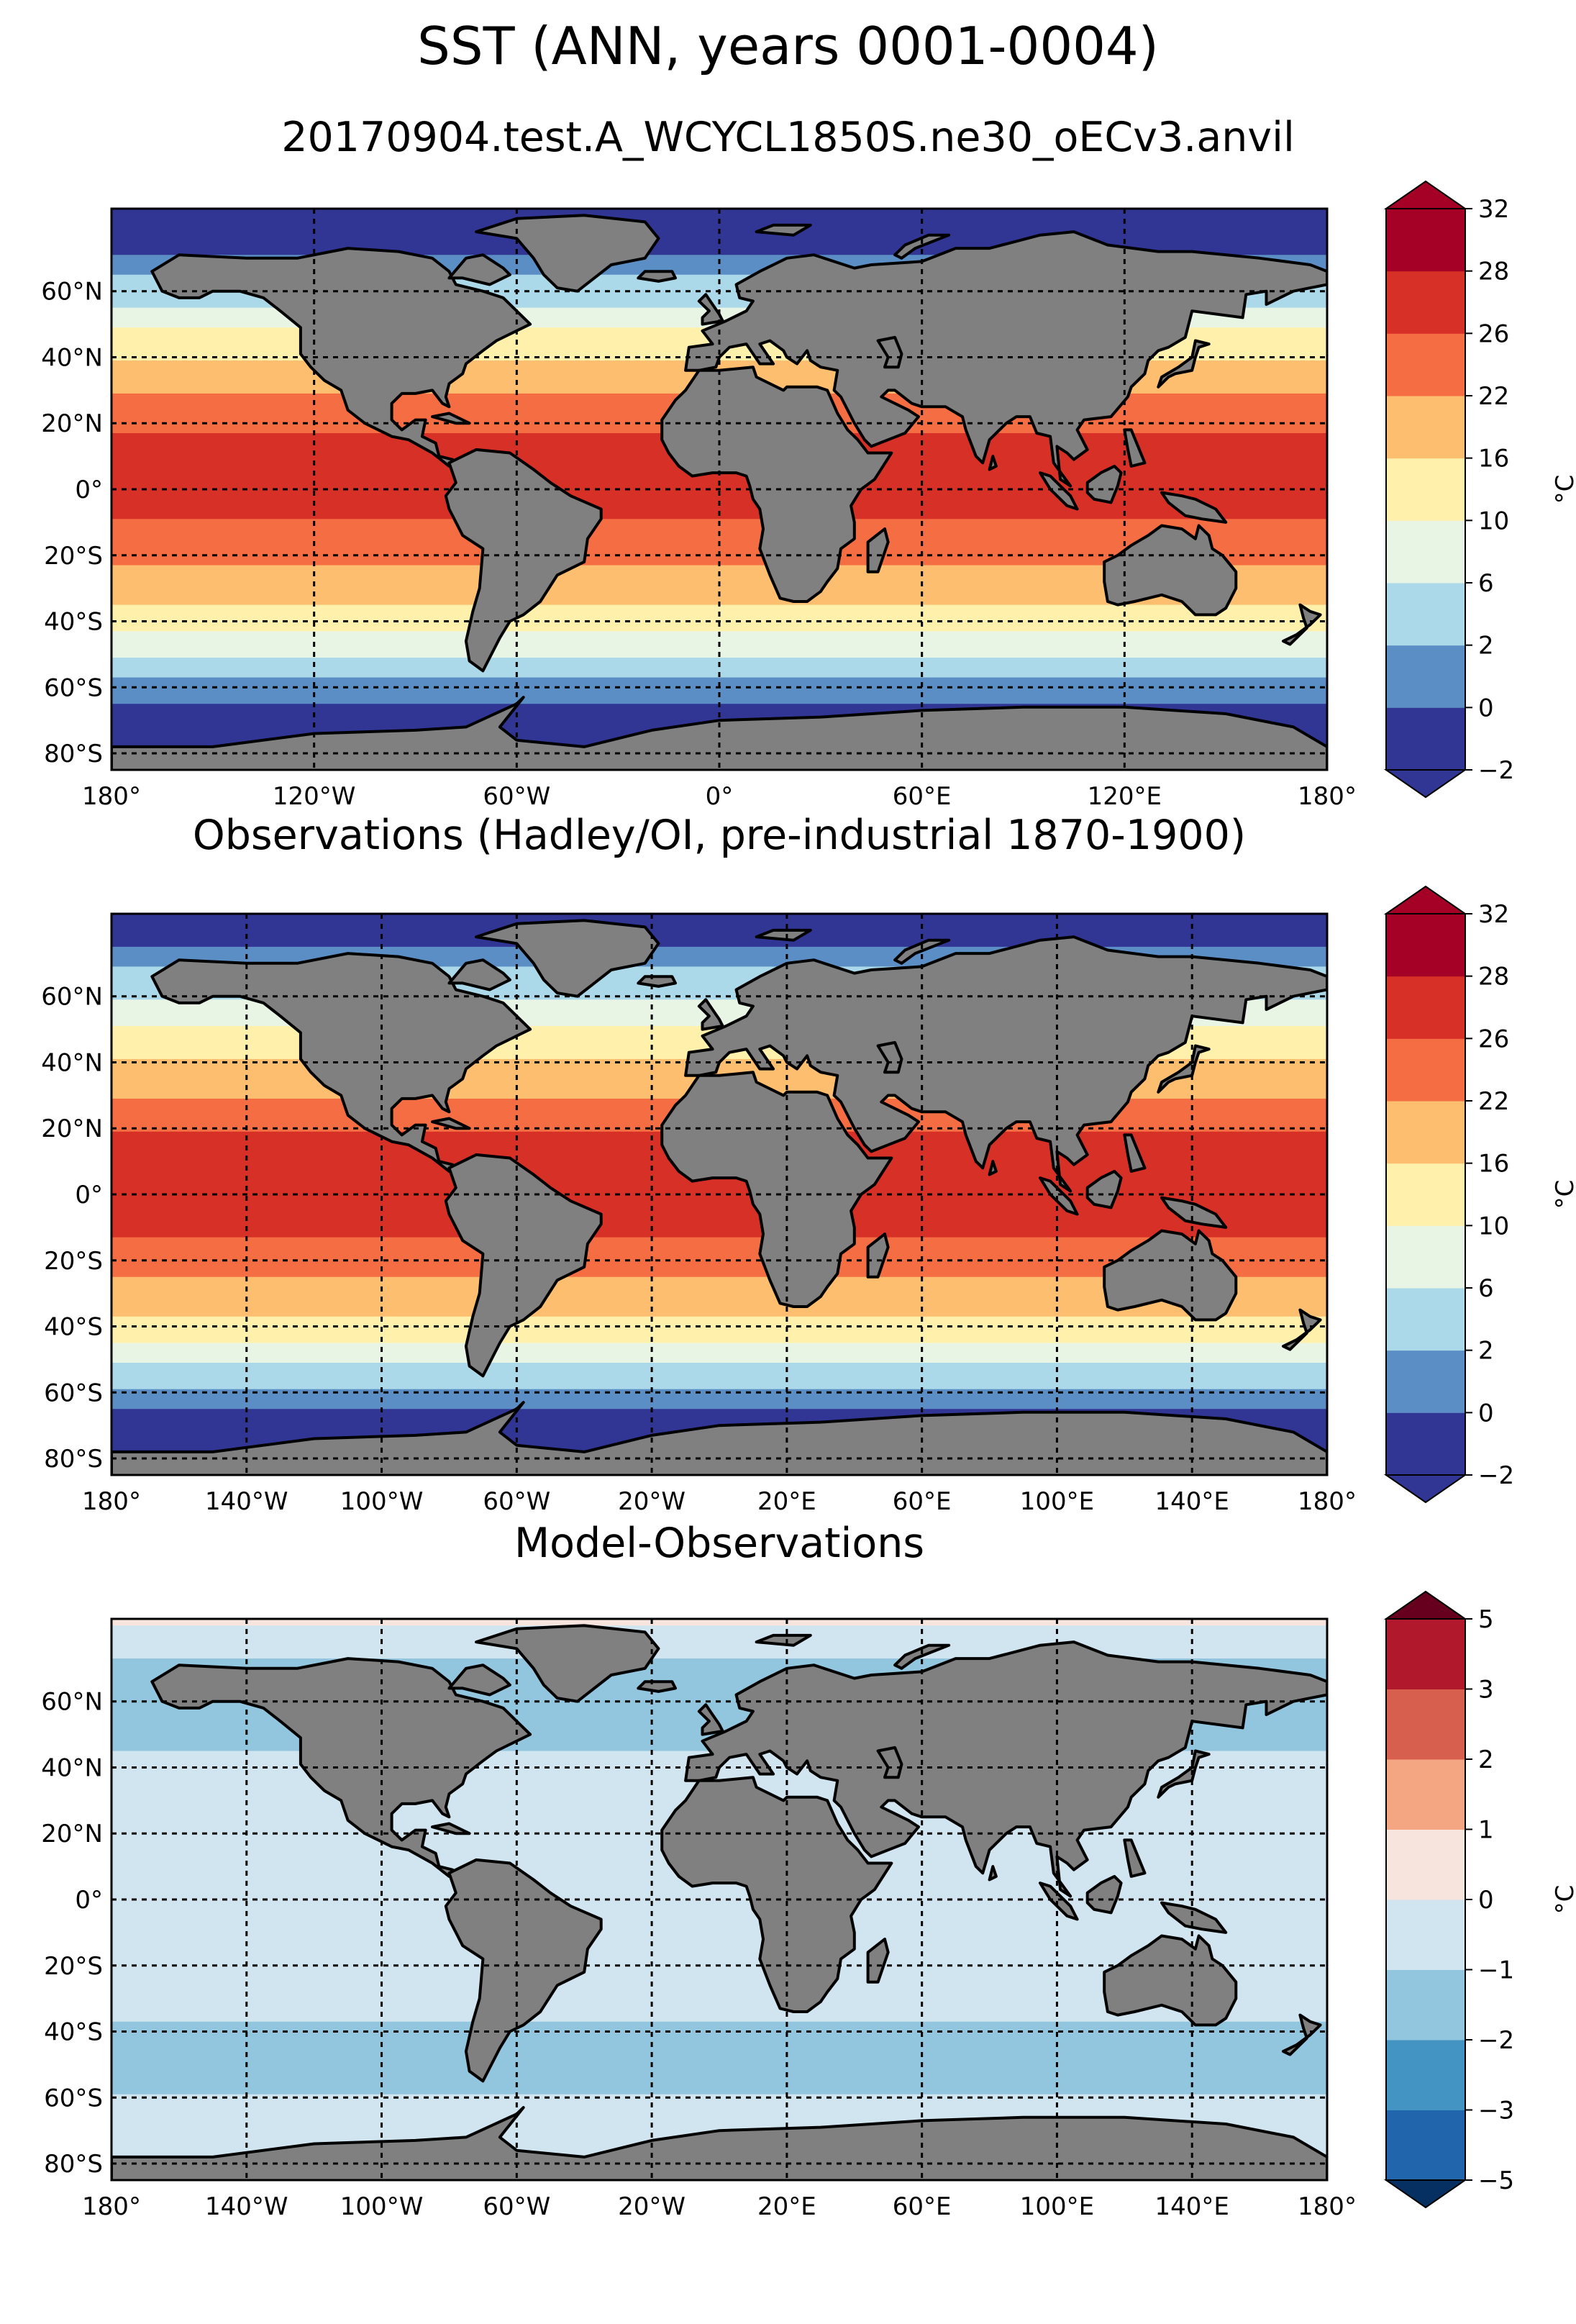 This screenshot has height=2324, width=1576. Describe the element at coordinates (1486, 1900) in the screenshot. I see `colorbar-tick-label: 0` at that location.